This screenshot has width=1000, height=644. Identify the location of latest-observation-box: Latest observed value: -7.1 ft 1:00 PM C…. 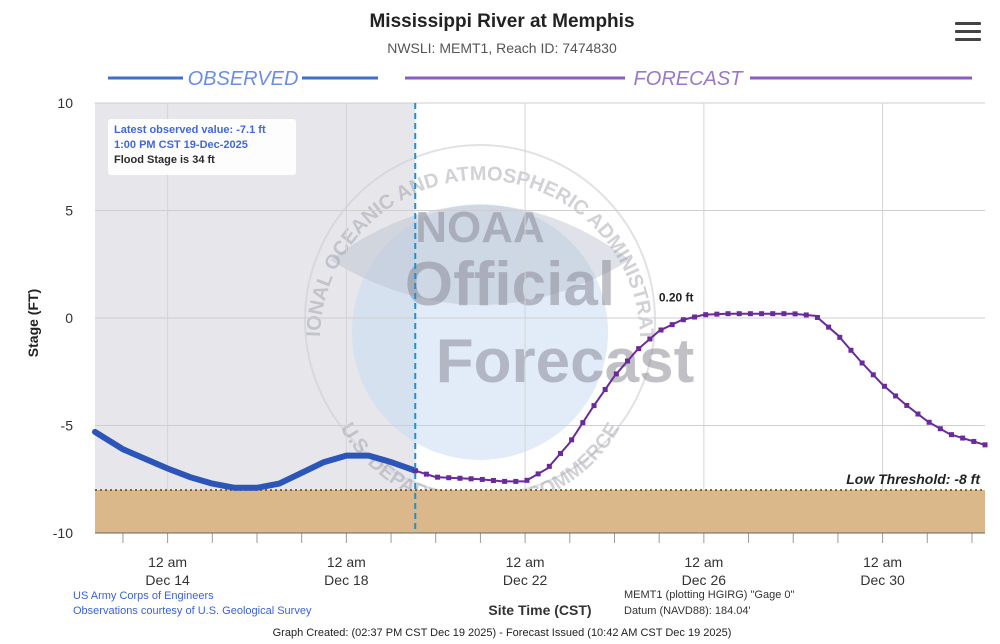
(202, 147).